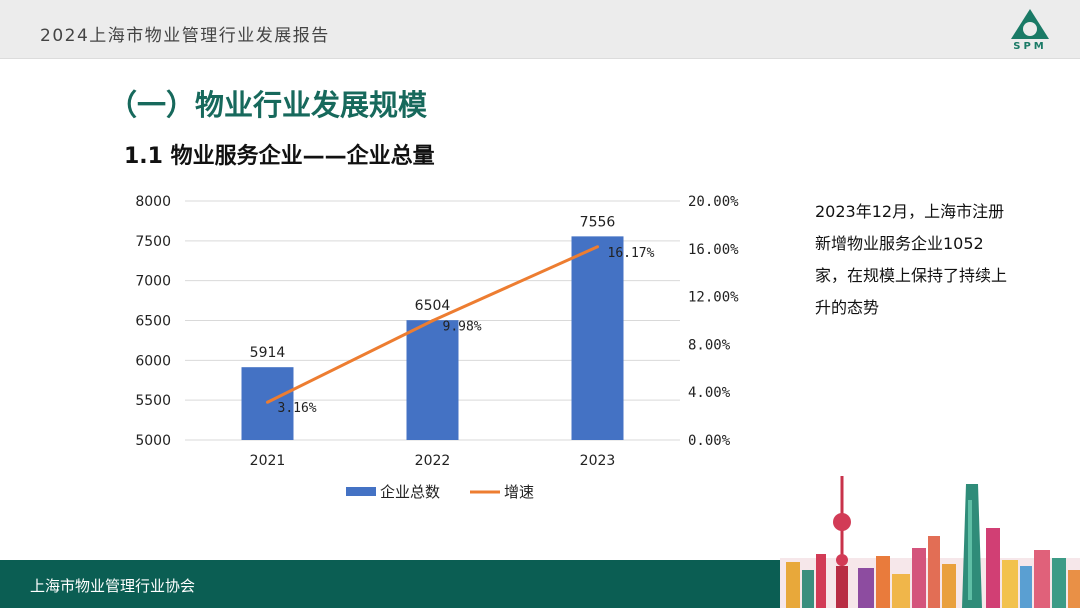  I want to click on section-title: （一）物业行业发展规模, so click(268, 105).